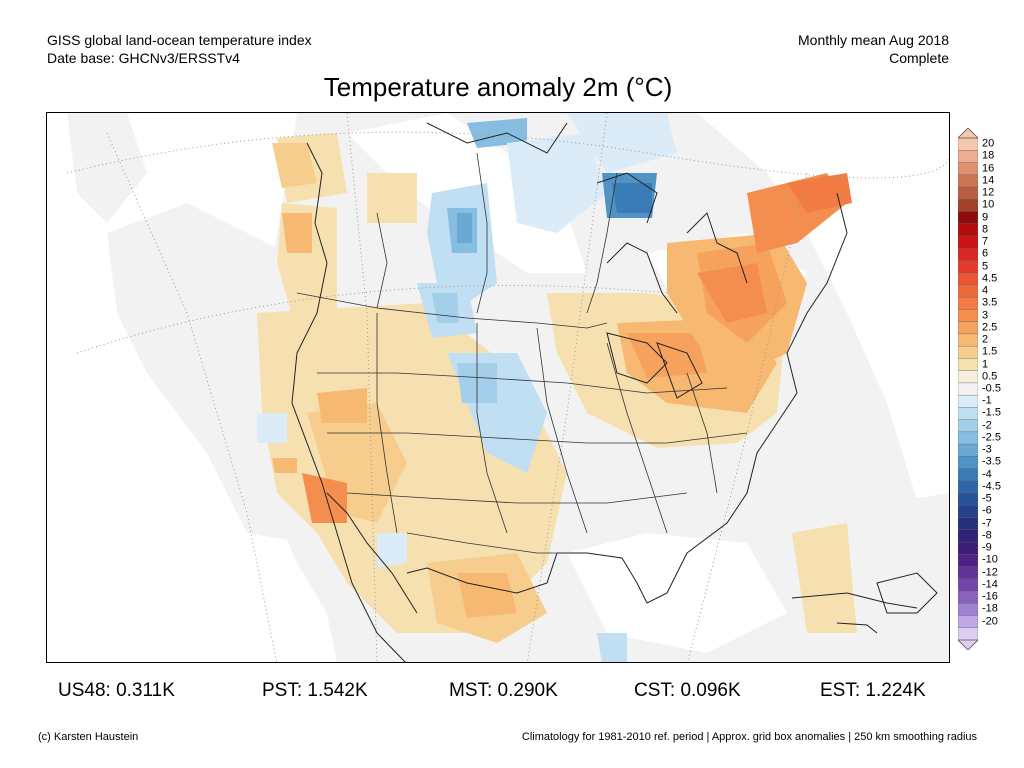  Describe the element at coordinates (88, 737) in the screenshot. I see `copyright: (c) Karsten Haustein` at that location.